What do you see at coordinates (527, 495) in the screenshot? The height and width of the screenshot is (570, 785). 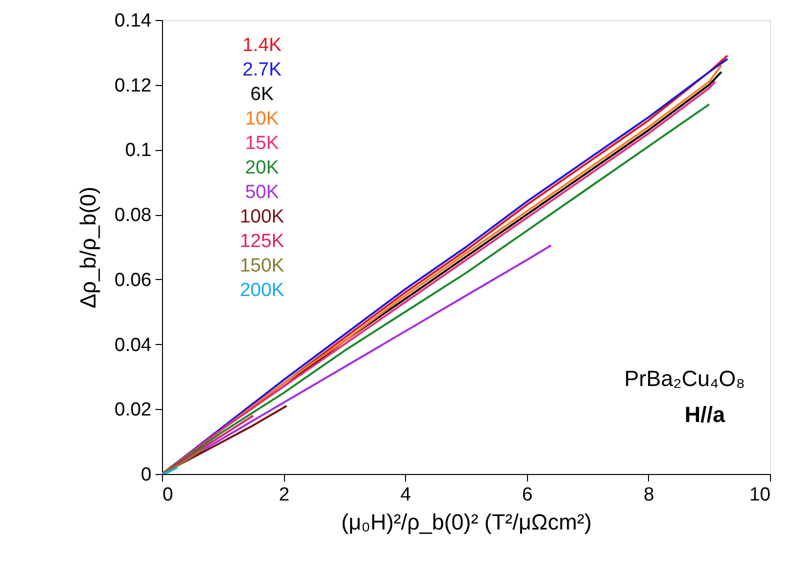 I see `x-tick-label: 6` at bounding box center [527, 495].